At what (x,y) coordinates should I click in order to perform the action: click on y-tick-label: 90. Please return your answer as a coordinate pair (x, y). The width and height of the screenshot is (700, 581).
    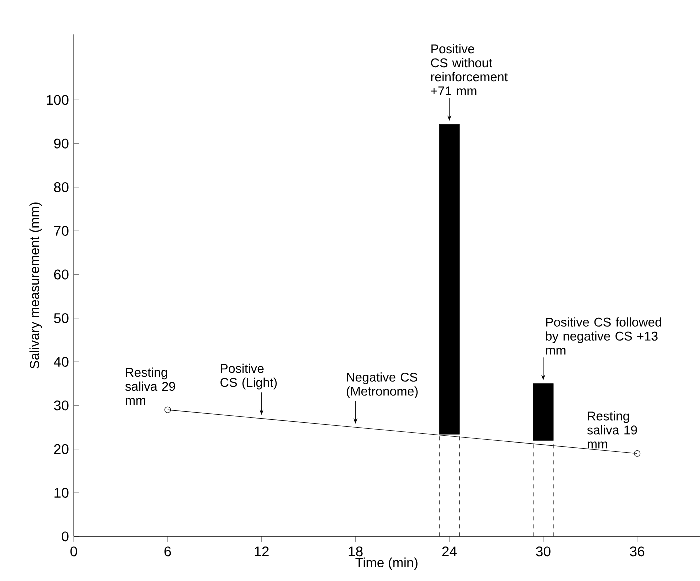
    Looking at the image, I should click on (61, 144).